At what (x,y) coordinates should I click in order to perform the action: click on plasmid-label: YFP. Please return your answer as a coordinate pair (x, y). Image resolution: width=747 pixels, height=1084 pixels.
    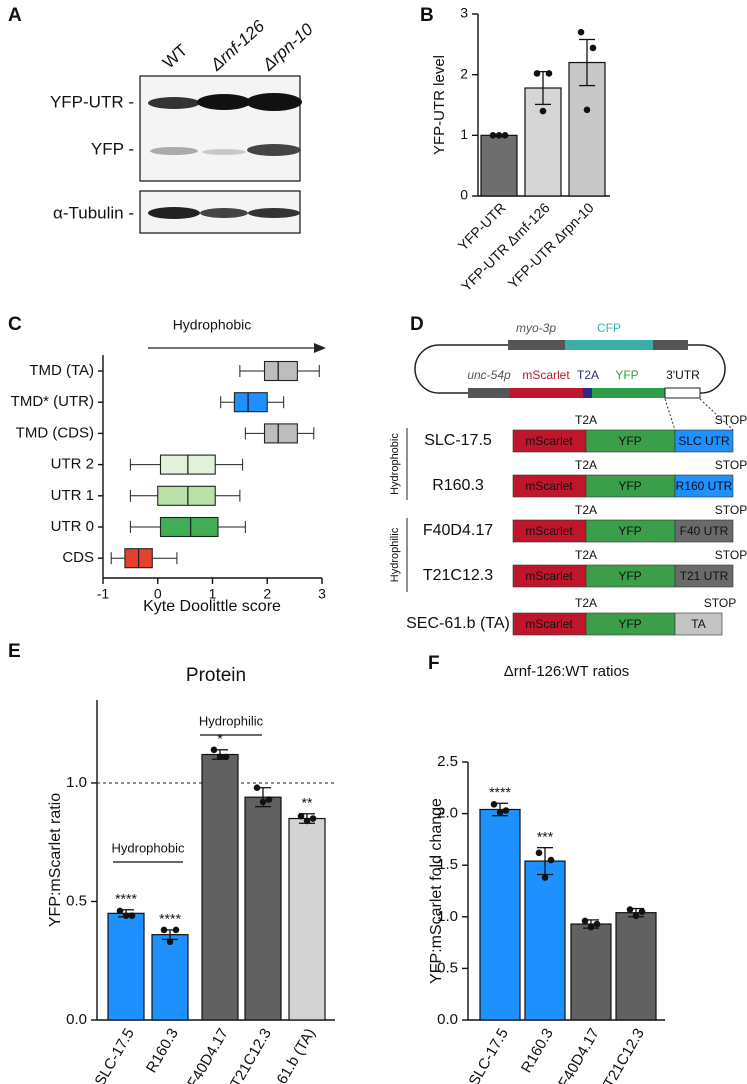
    Looking at the image, I should click on (626, 375).